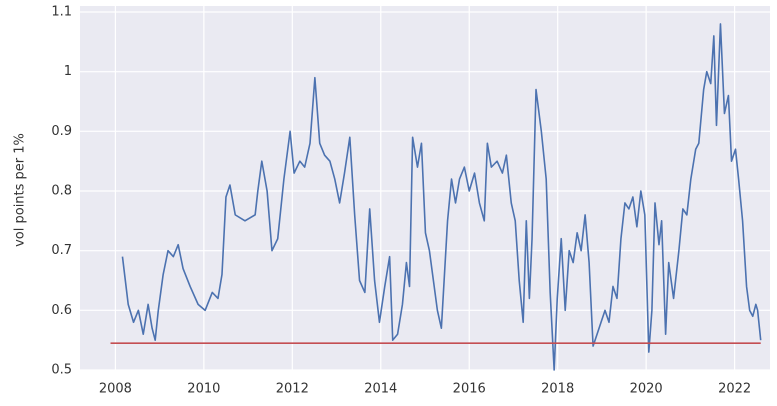 This screenshot has height=406, width=777. I want to click on x-tick-label: 2012, so click(292, 389).